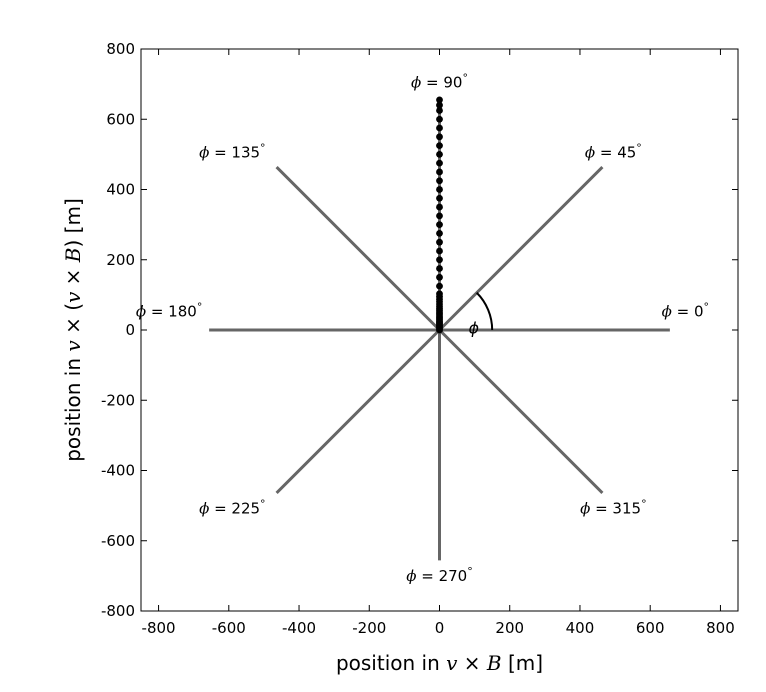 The height and width of the screenshot is (692, 766). What do you see at coordinates (613, 152) in the screenshot?
I see `phi-label: ϕ = 45°` at bounding box center [613, 152].